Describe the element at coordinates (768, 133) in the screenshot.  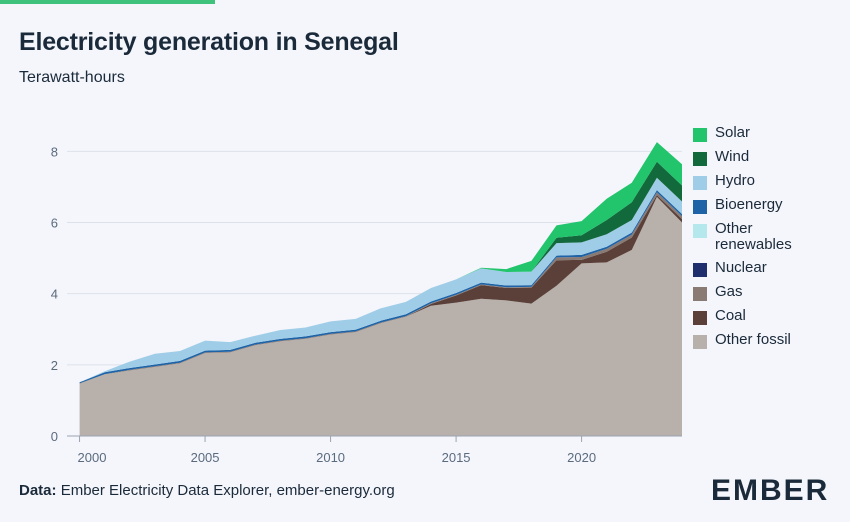
I see `legend-item: Solar` at that location.